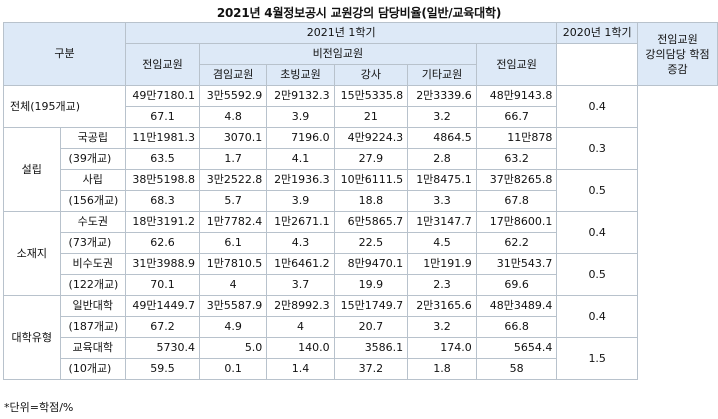 This screenshot has height=419, width=718. What do you see at coordinates (300, 306) in the screenshot?
I see `cell: 2만8992.3` at bounding box center [300, 306].